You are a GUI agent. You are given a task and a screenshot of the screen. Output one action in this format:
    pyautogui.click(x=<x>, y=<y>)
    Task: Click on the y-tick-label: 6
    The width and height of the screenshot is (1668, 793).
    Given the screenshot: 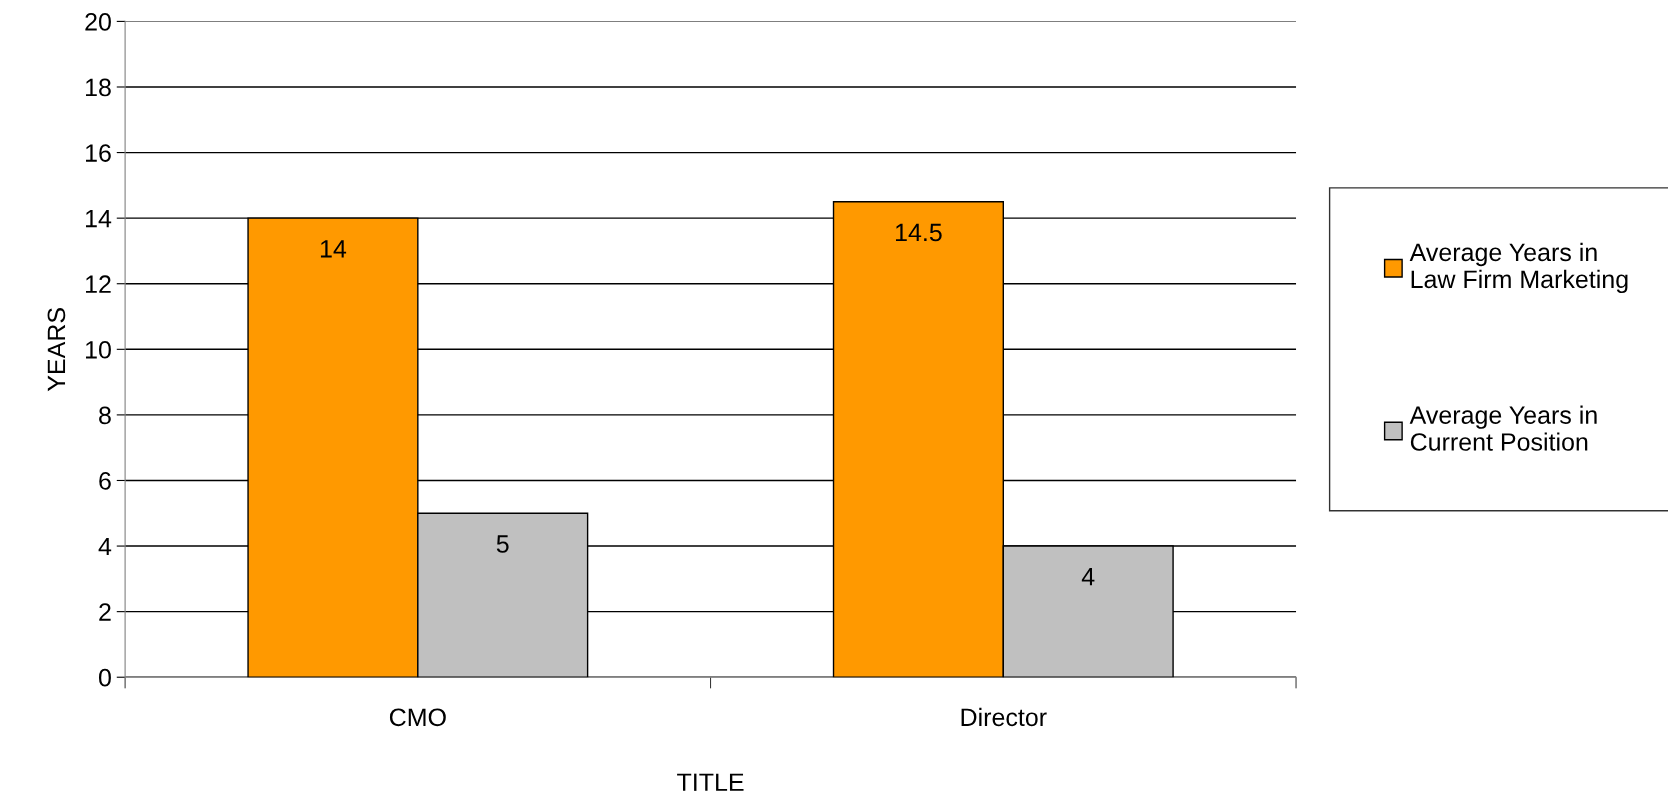 What is the action you would take?
    pyautogui.click(x=105, y=481)
    